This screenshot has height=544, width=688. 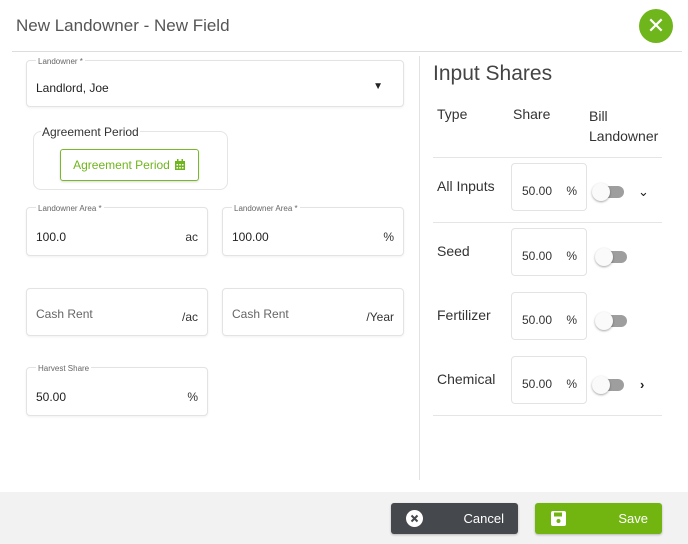 What do you see at coordinates (378, 86) in the screenshot?
I see `dropdown-caret-icon: ▼` at bounding box center [378, 86].